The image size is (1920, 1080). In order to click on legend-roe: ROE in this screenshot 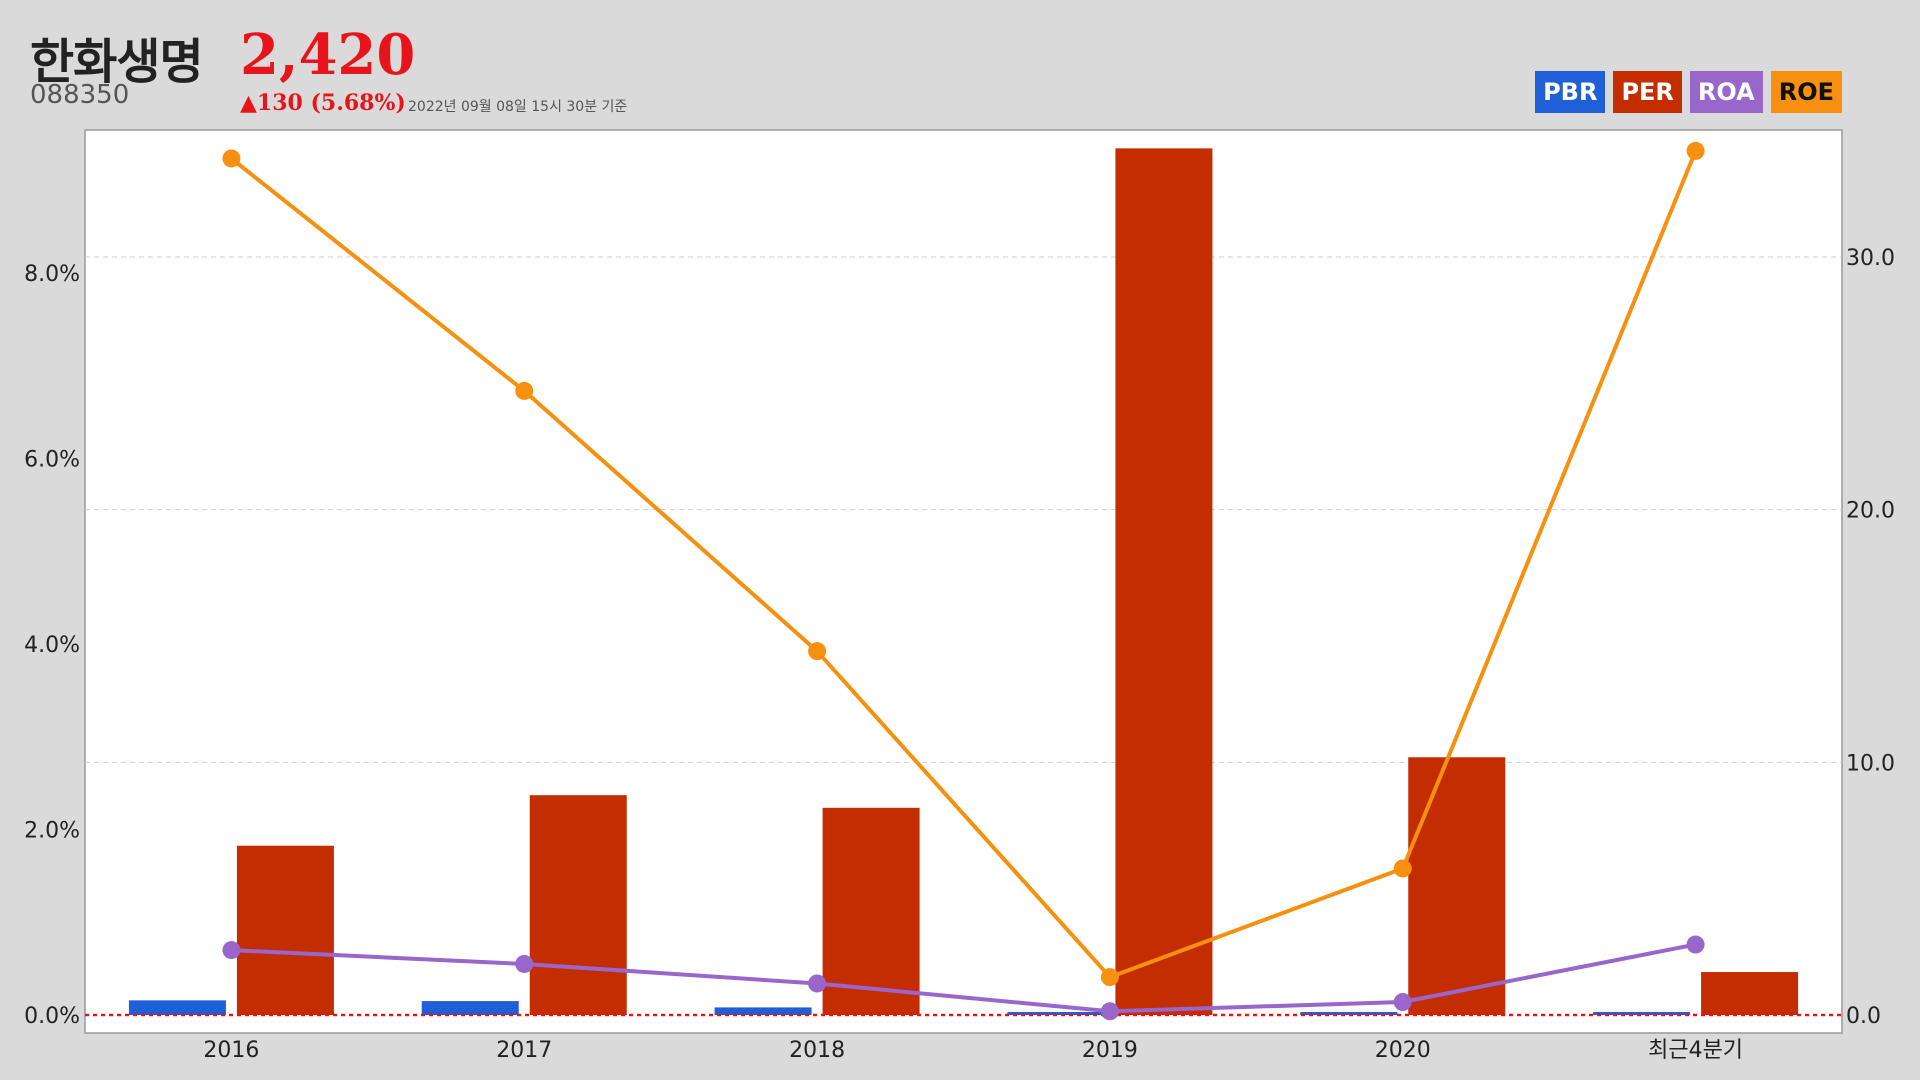, I will do `click(1806, 92)`.